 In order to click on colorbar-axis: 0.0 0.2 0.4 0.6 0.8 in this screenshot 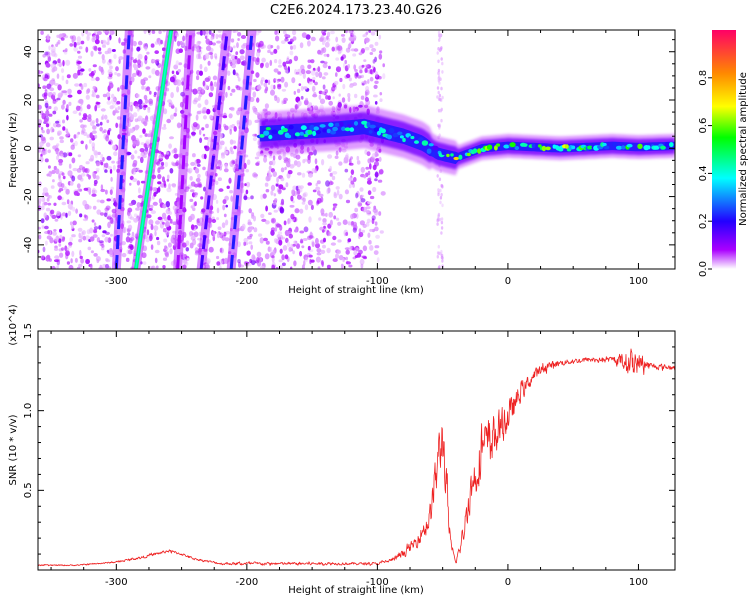, I will do `click(705, 173)`.